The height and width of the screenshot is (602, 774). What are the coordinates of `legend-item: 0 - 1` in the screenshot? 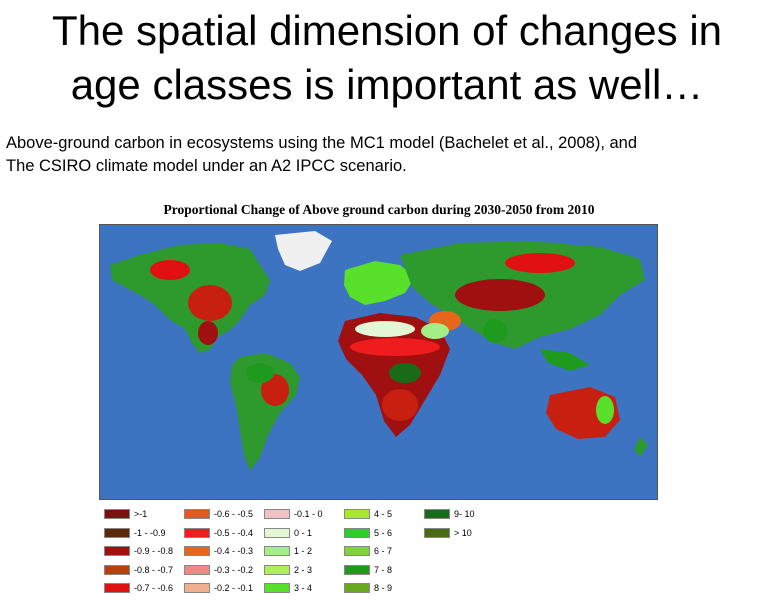 It's located at (304, 533).